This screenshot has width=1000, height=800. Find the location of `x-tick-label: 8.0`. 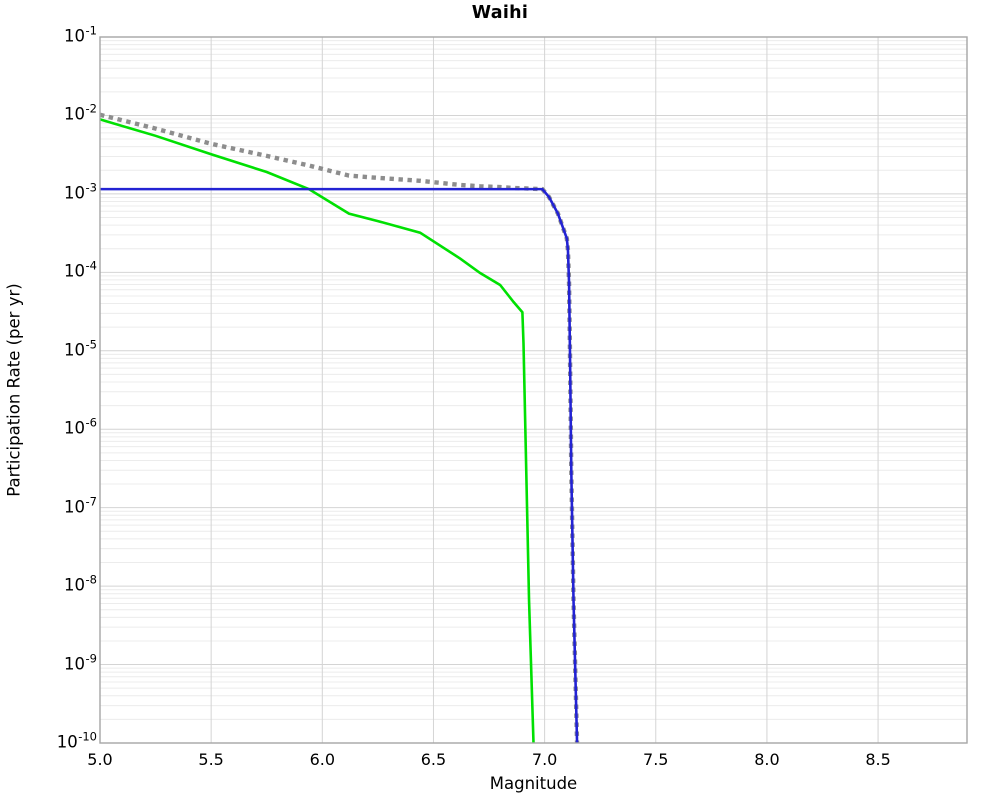

x-tick-label: 8.0 is located at coordinates (767, 759).